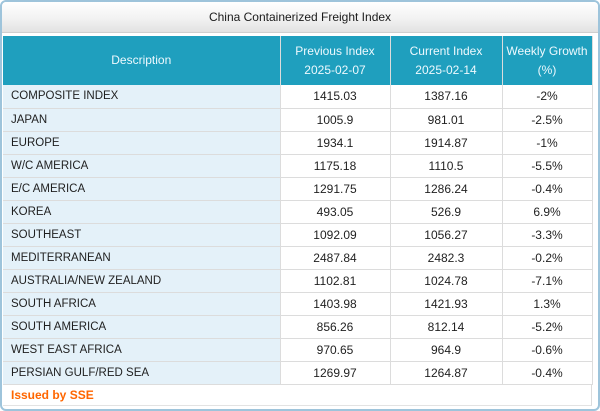 The height and width of the screenshot is (411, 600). Describe the element at coordinates (446, 373) in the screenshot. I see `current-index-cell: 1264.87` at that location.